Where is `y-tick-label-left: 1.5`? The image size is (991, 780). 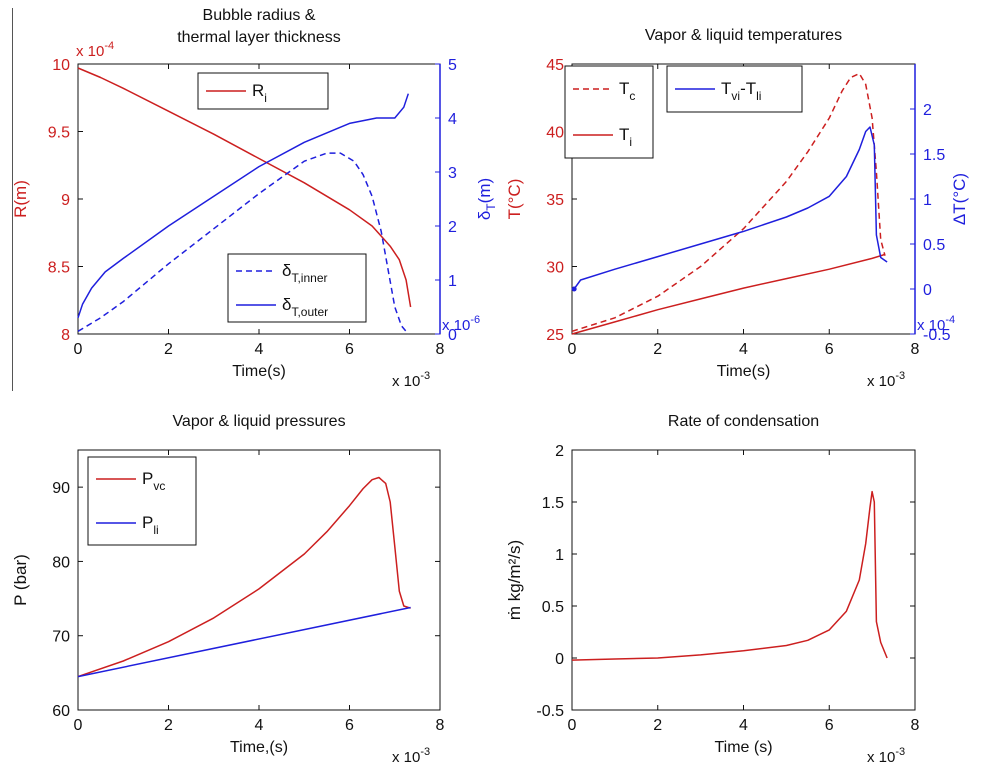 y-tick-label-left: 1.5 is located at coordinates (553, 503).